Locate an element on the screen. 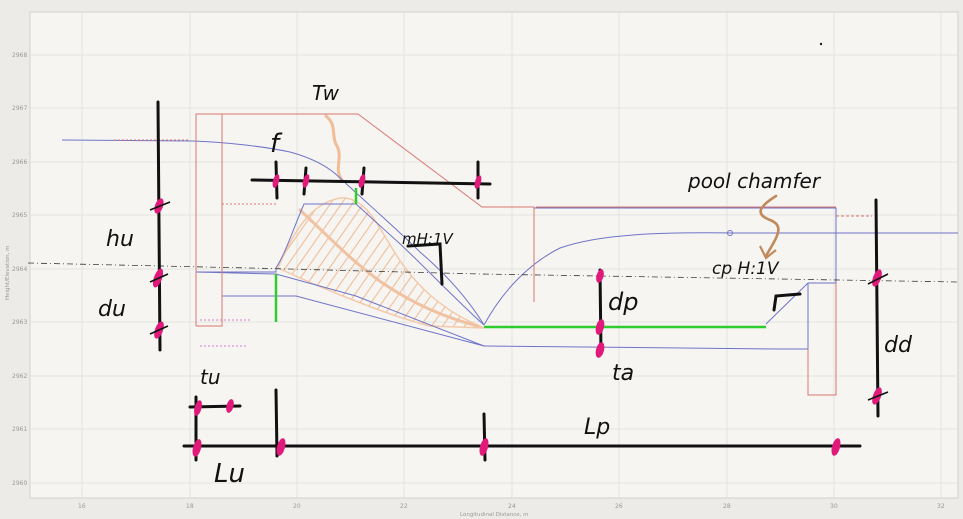 This screenshot has width=963, height=519. grade-line is located at coordinates (493, 272).